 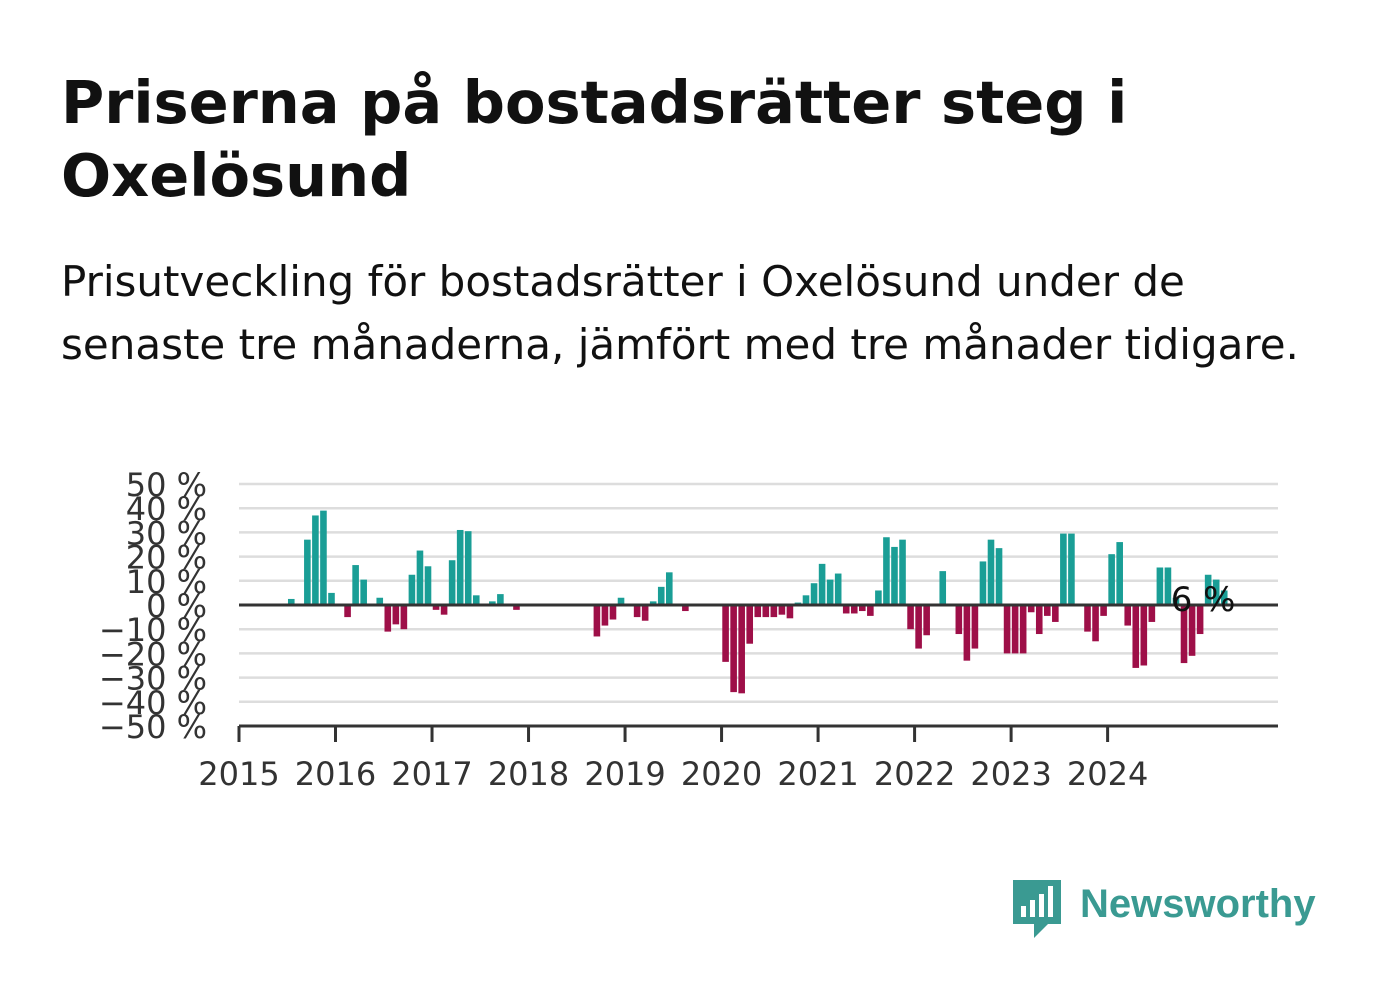 I want to click on brand-name: Newsworthy, so click(x=1198, y=904).